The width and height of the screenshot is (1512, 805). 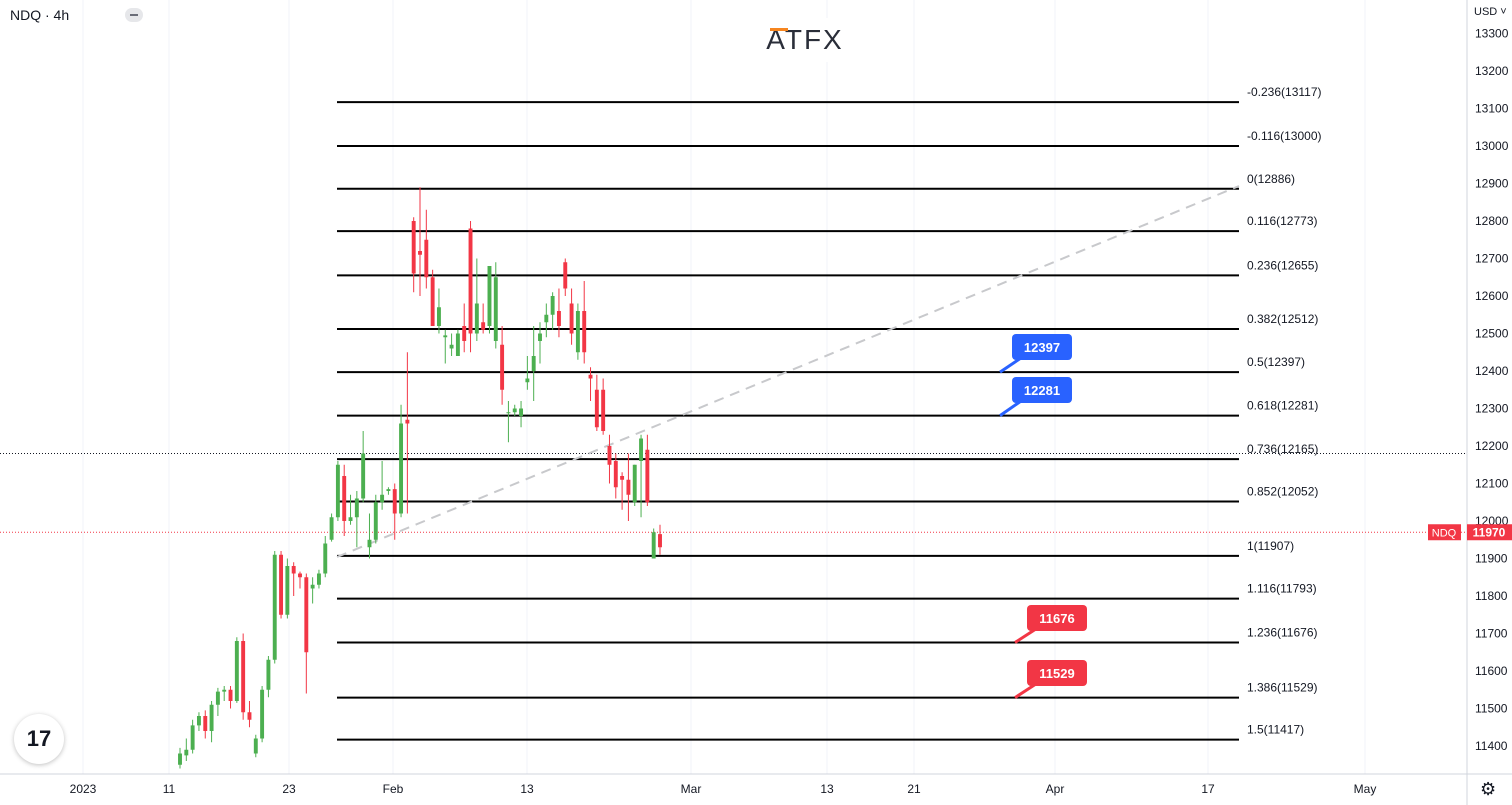 I want to click on fib-level-label: 0.116(12773), so click(x=1282, y=221).